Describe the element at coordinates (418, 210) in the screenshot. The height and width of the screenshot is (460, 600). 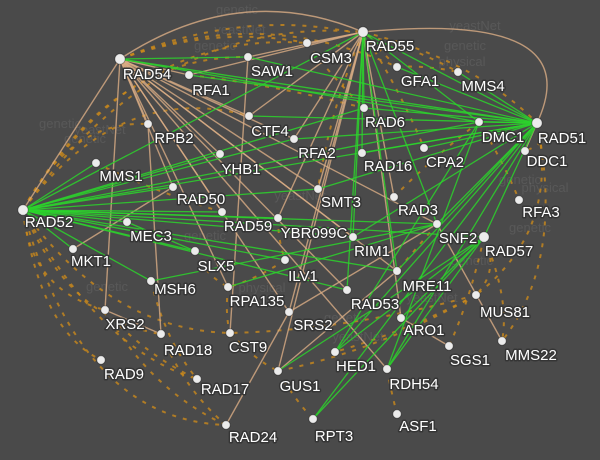
I see `node-label-RAD3: RAD3` at that location.